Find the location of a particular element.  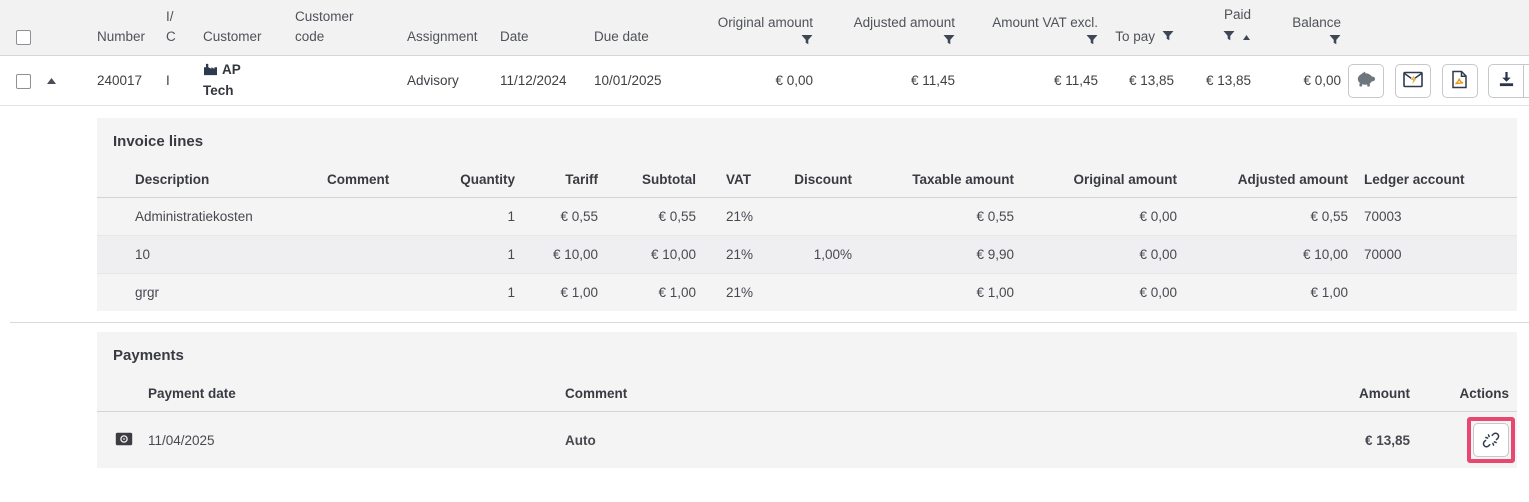

unlink-icon is located at coordinates (1491, 440).